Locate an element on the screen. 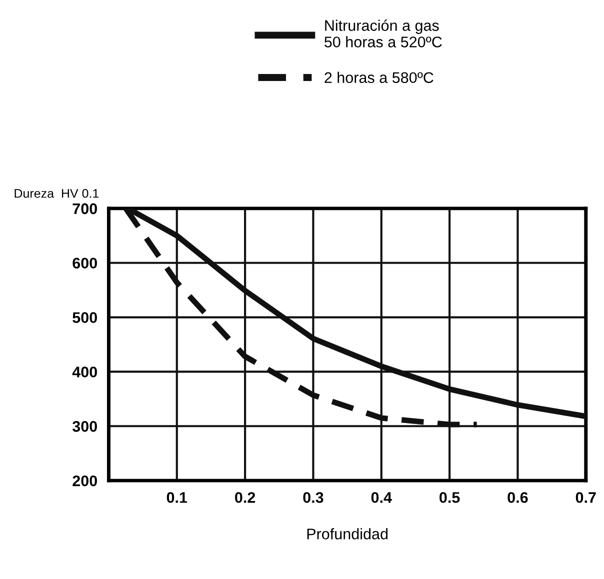 This screenshot has height=579, width=604. x-tick-label: 0.6 is located at coordinates (518, 497).